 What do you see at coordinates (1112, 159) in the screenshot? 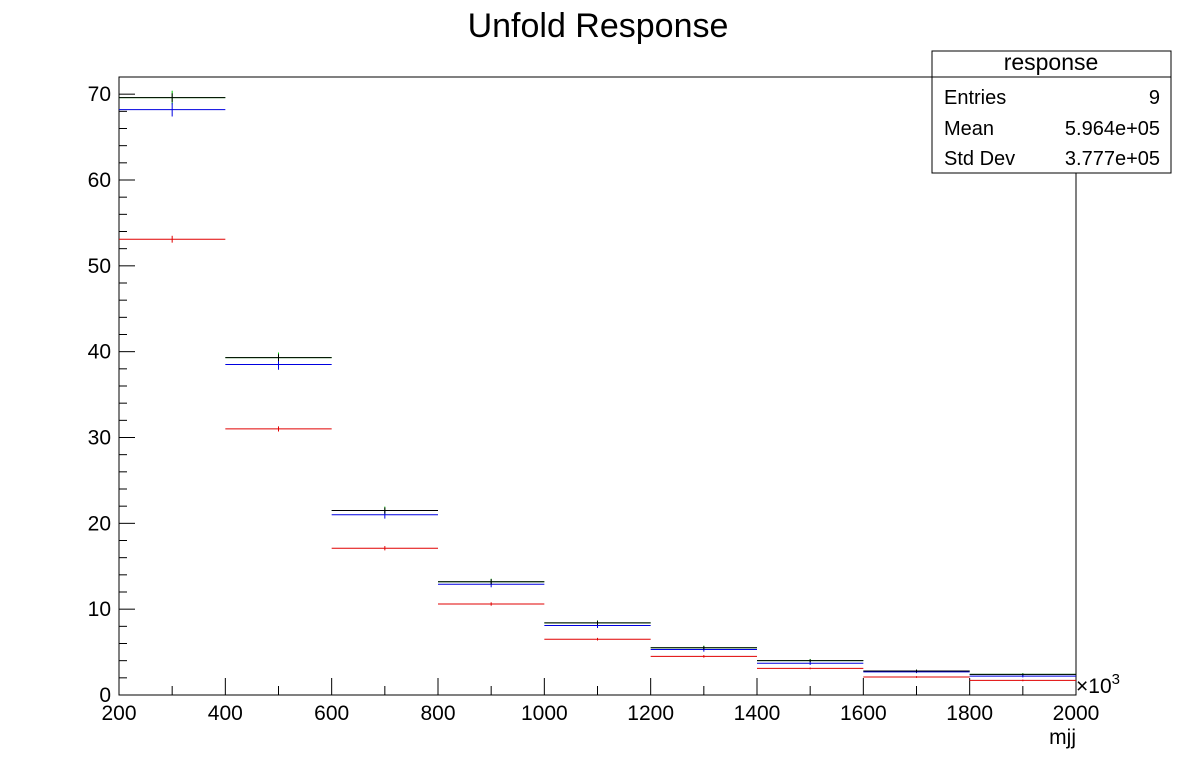
I see `stats-stddev-value: 3.777e+05` at bounding box center [1112, 159].